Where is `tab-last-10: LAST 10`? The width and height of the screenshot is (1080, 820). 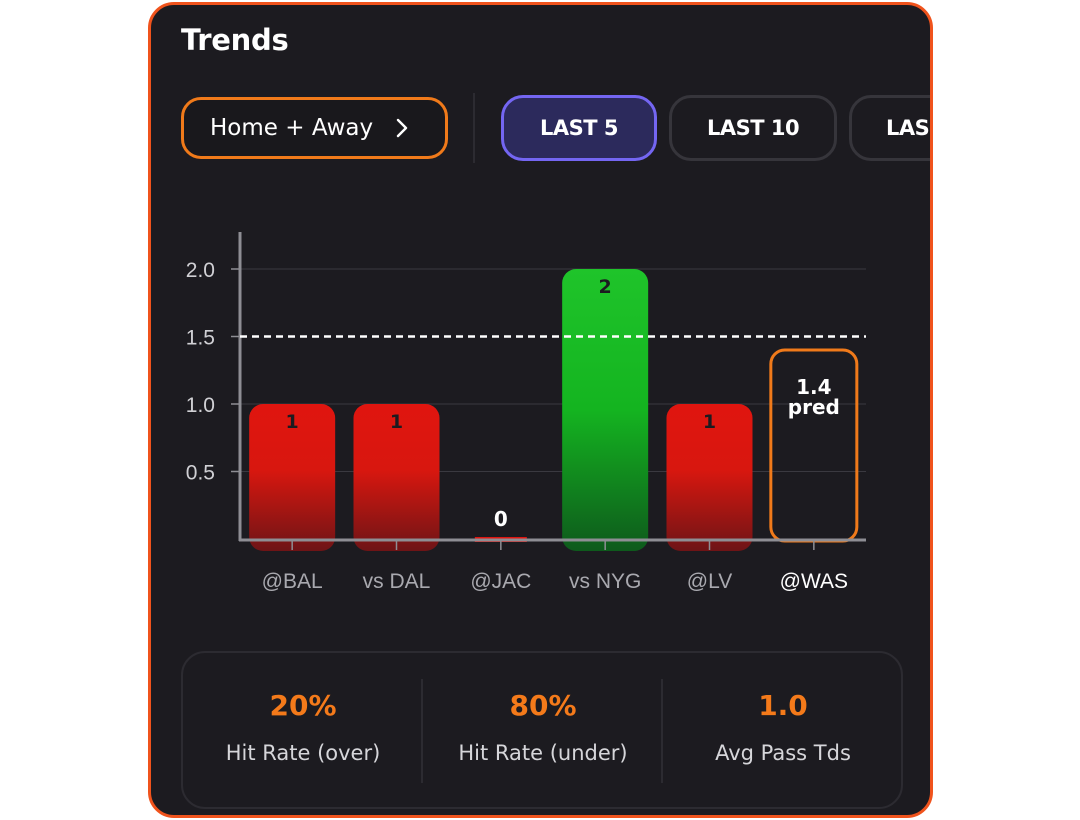
tab-last-10: LAST 10 is located at coordinates (753, 128).